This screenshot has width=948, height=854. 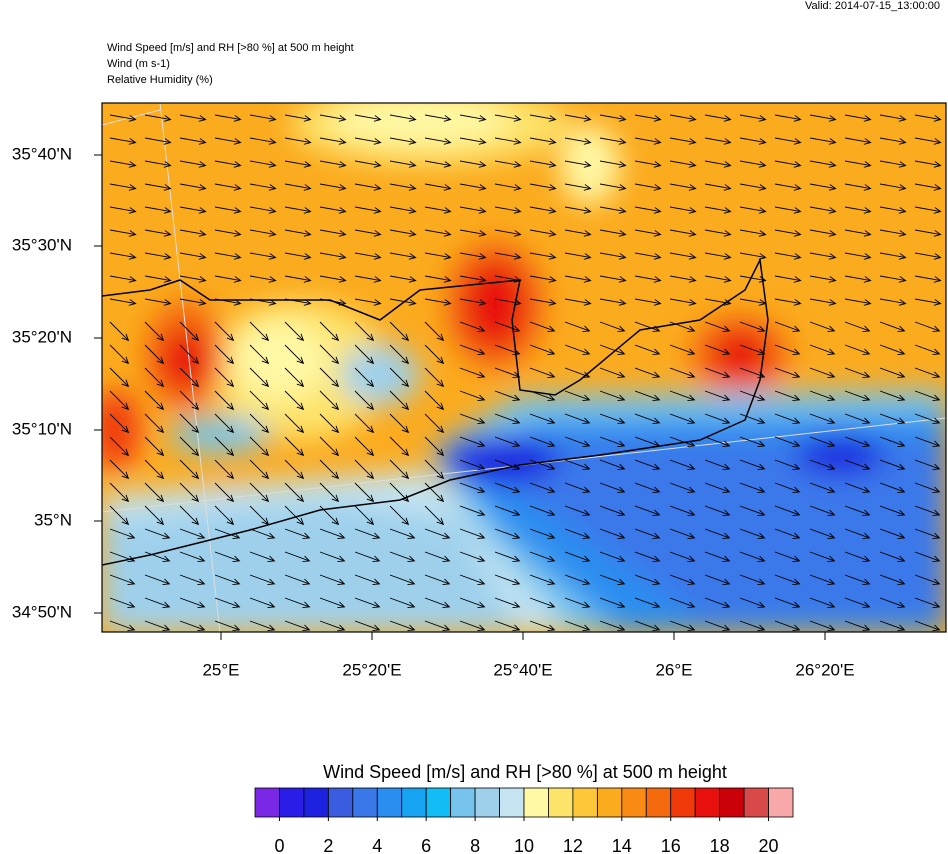 What do you see at coordinates (328, 845) in the screenshot?
I see `colorbar-tick-label: 2` at bounding box center [328, 845].